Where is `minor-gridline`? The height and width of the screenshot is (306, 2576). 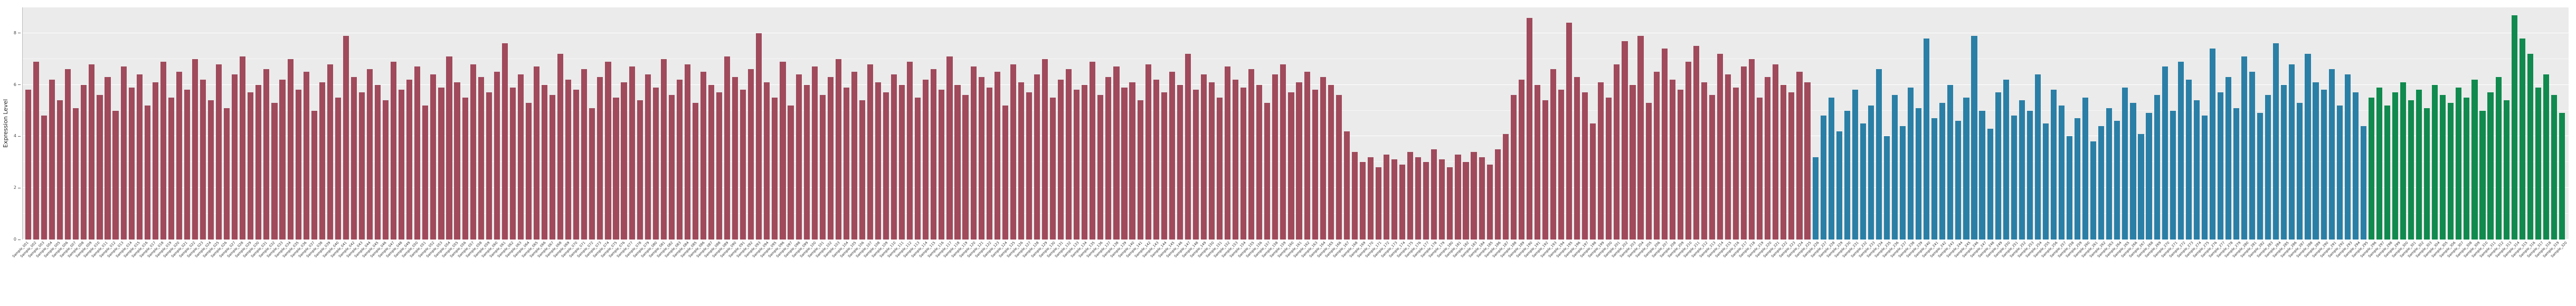
minor-gridline is located at coordinates (1296, 161).